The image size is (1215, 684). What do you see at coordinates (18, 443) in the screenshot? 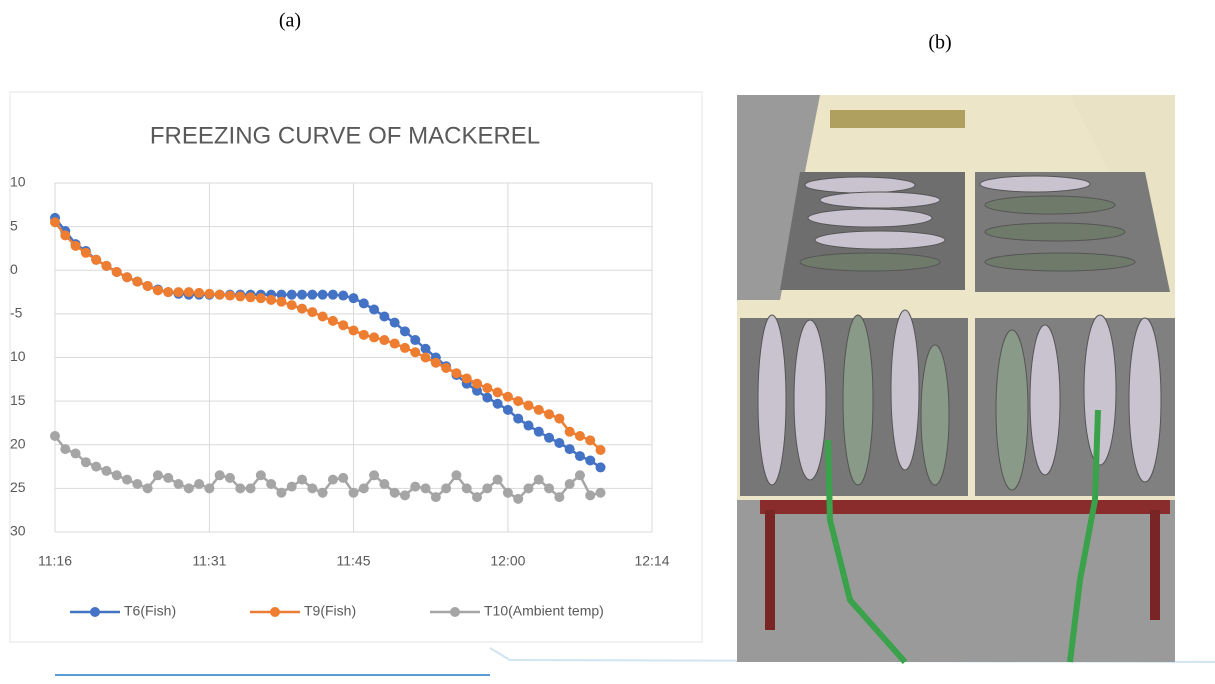
I see `y-tick-label: 20` at bounding box center [18, 443].